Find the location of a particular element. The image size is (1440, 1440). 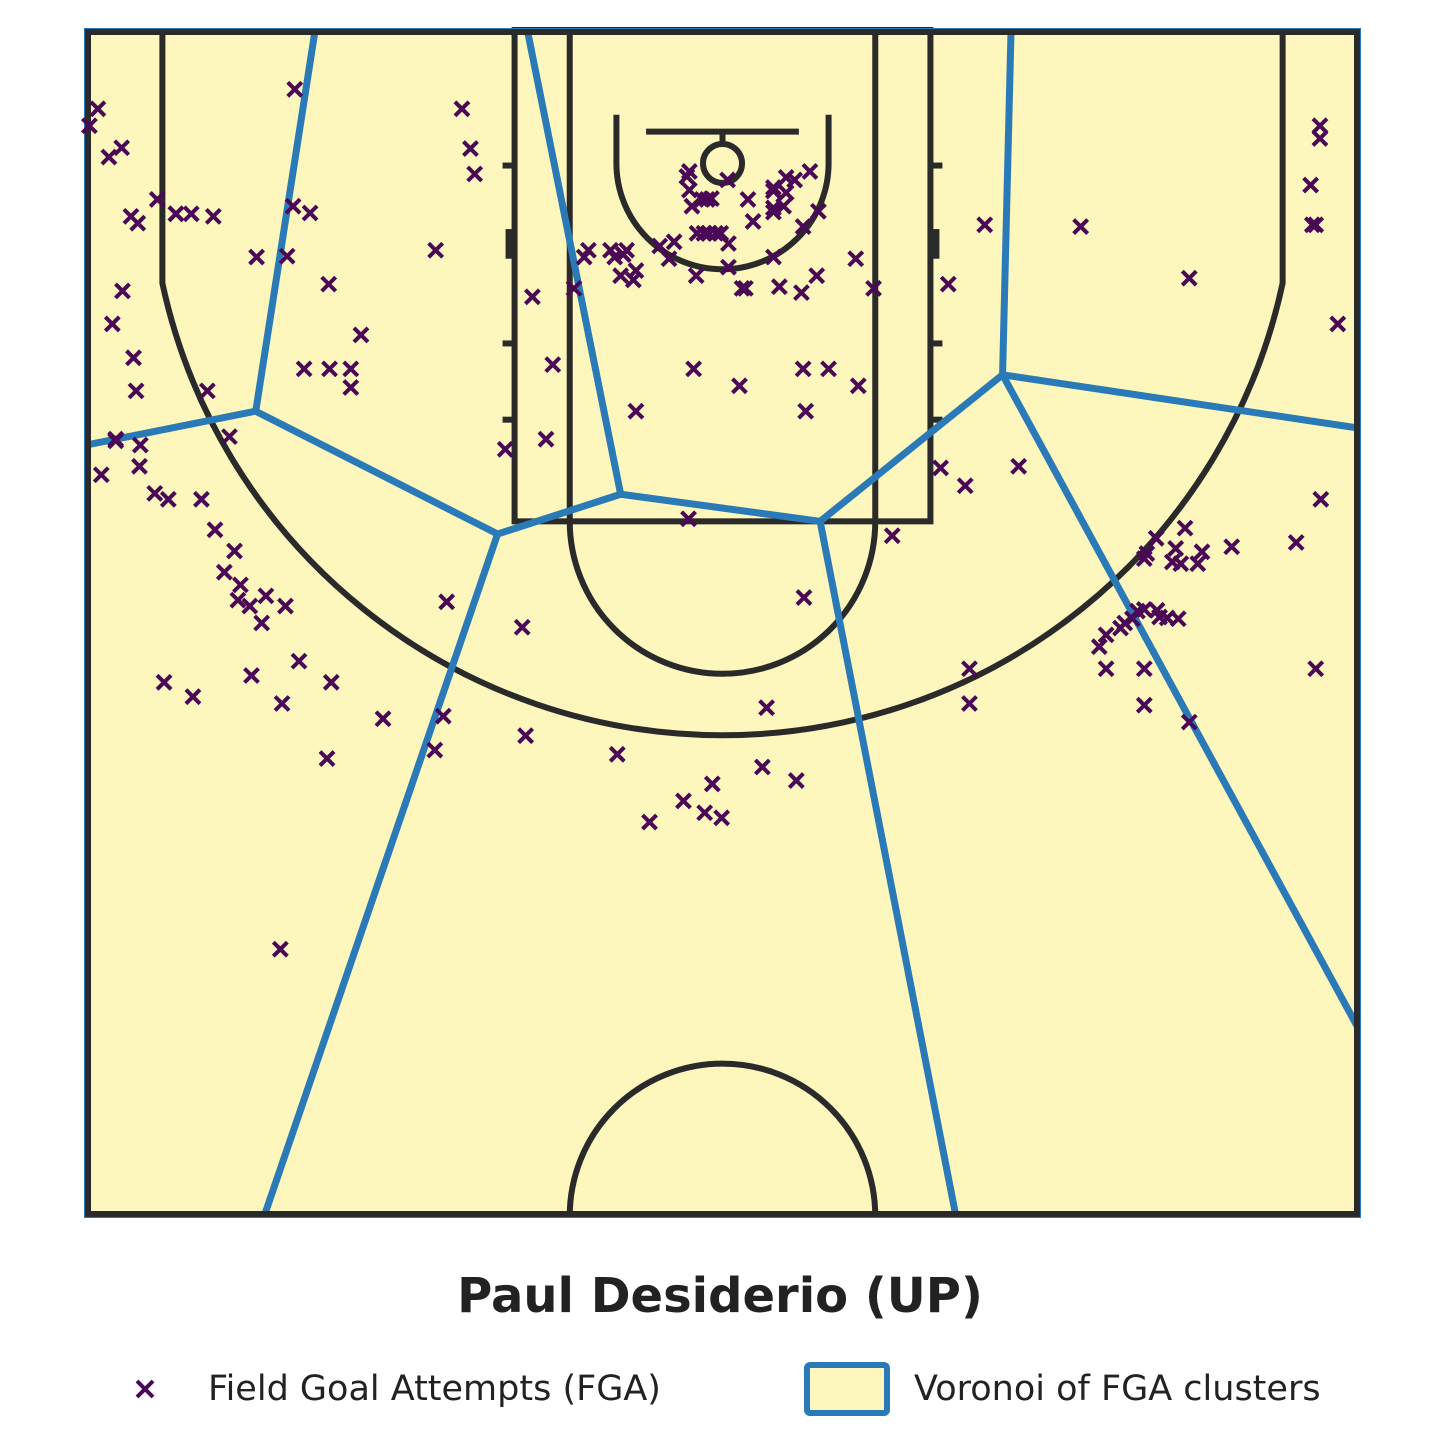

legend-entry-fga: Field Goal Attempts (FGA) is located at coordinates (395, 1389).